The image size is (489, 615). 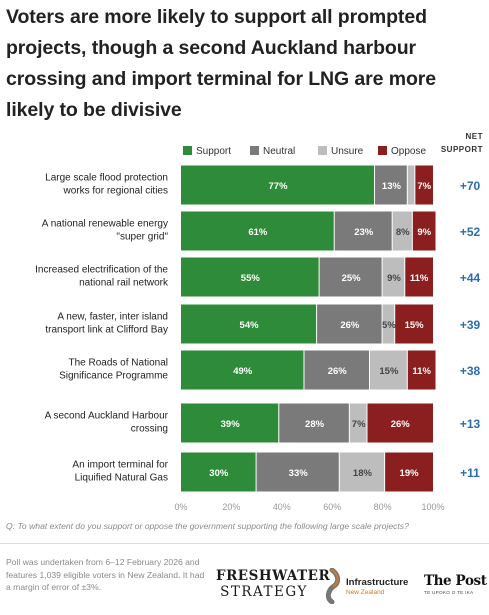 I want to click on category-label: The Roads of National, so click(x=118, y=363).